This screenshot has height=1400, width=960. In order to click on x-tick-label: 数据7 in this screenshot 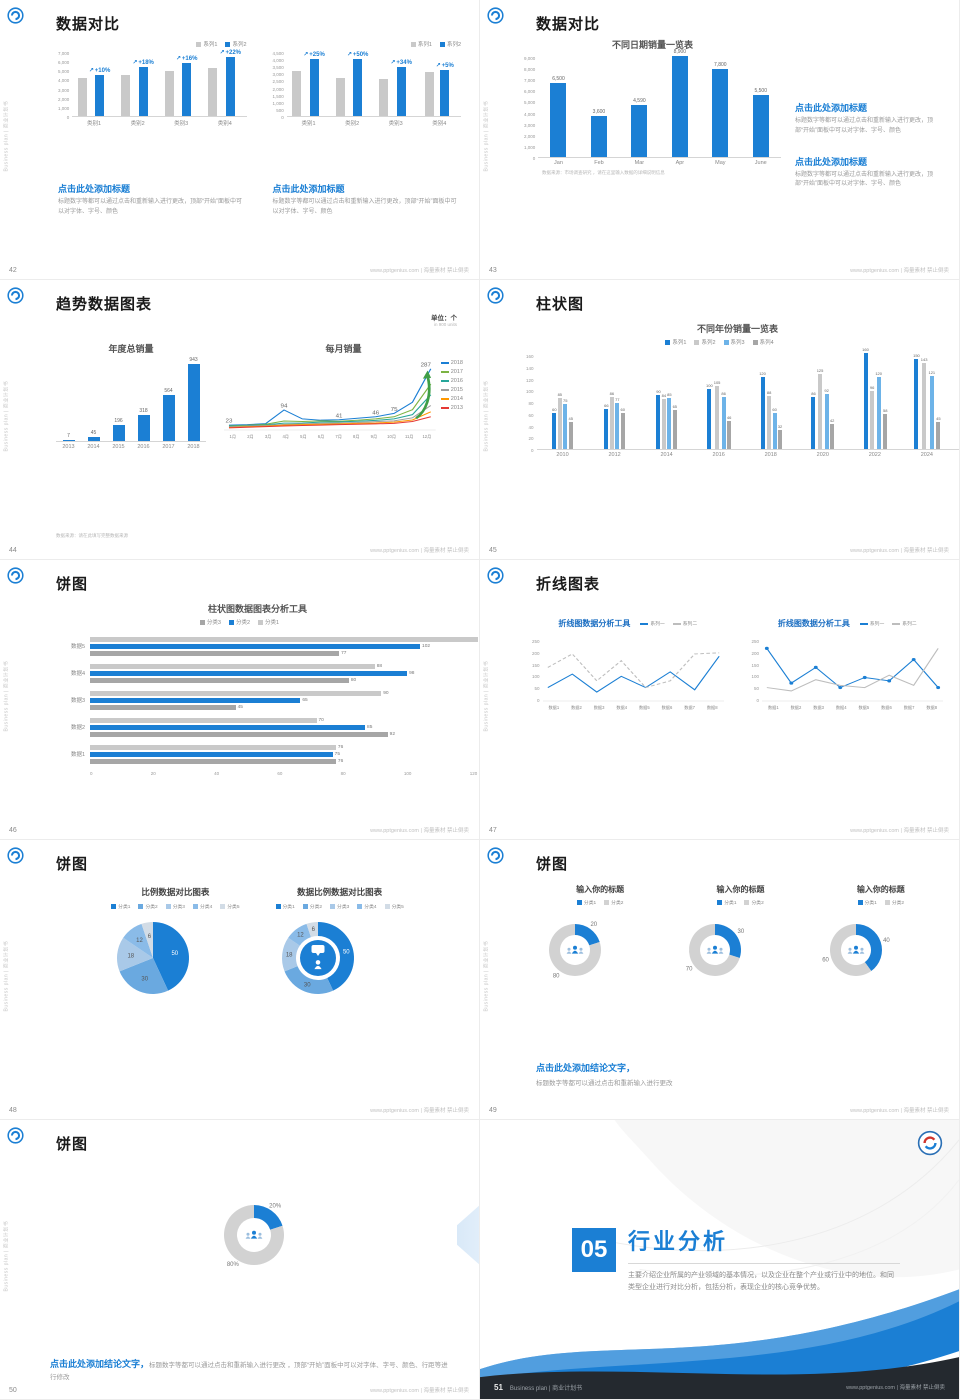, I will do `click(689, 707)`.